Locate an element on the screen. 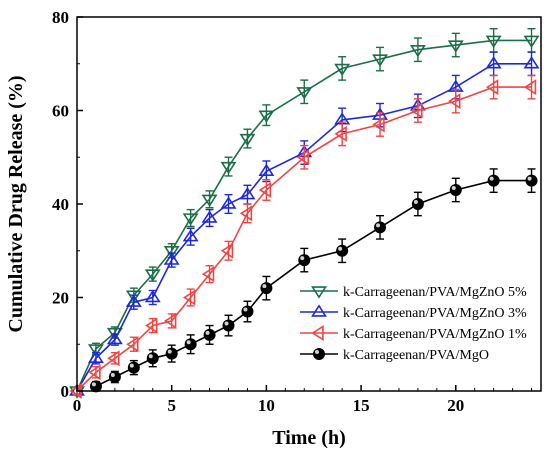  x-axis-title: Time (h) is located at coordinates (309, 438).